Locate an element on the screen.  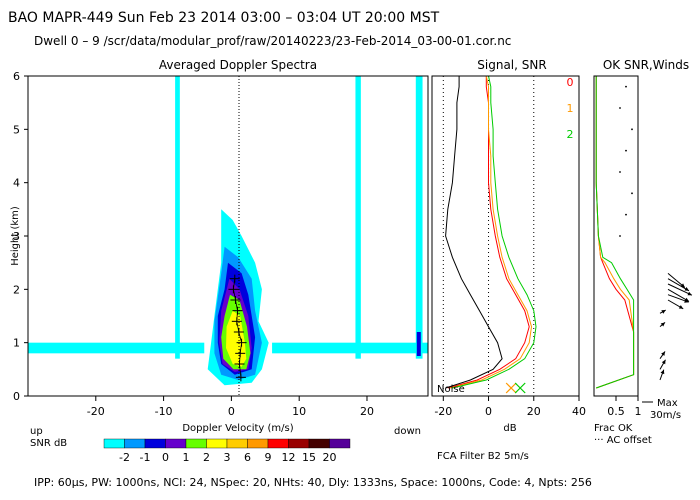
colorbar-tick-label: 20 is located at coordinates (330, 457).